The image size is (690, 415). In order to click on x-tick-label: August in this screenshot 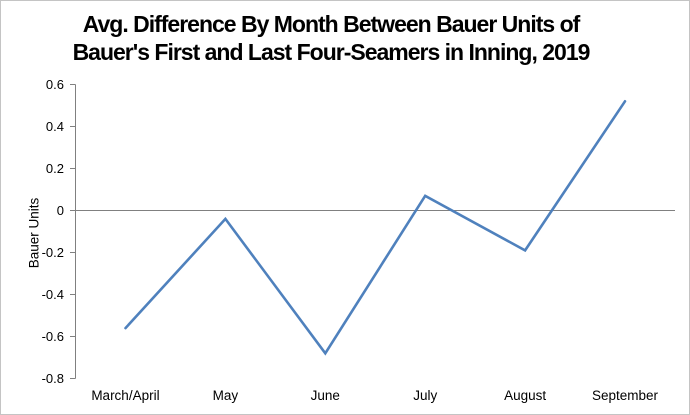, I will do `click(525, 395)`.